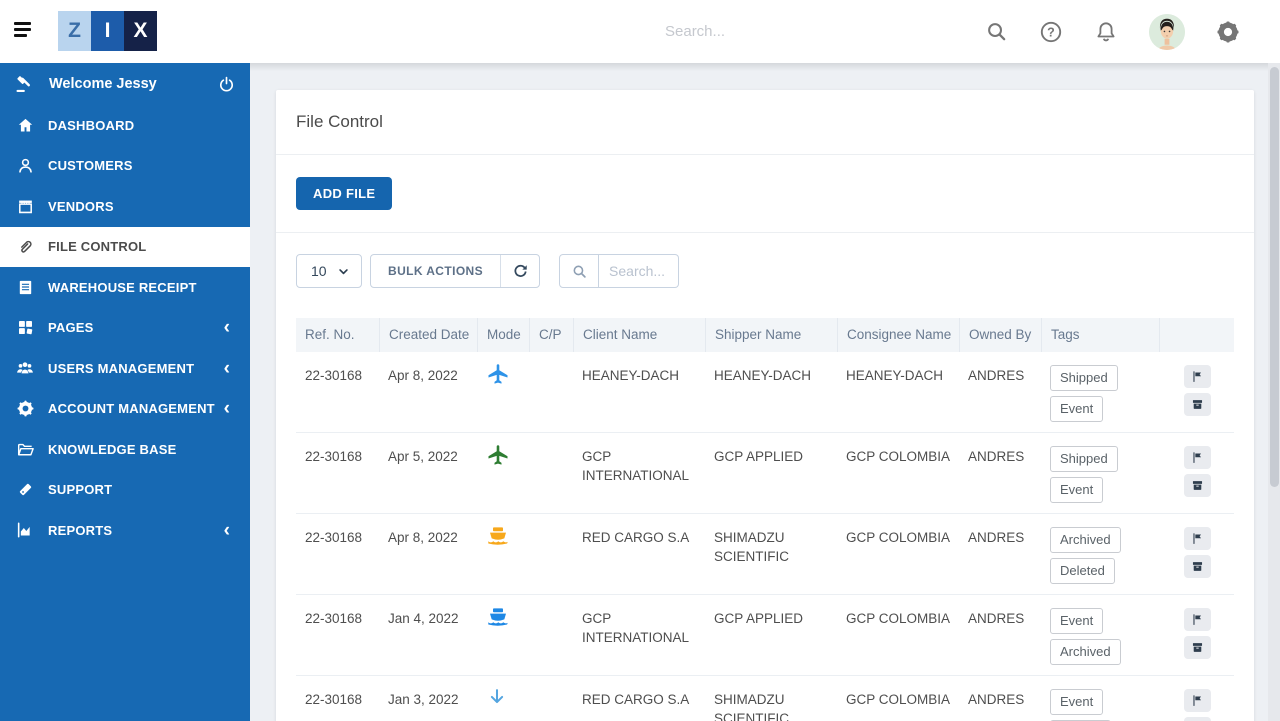 Image resolution: width=1280 pixels, height=721 pixels. I want to click on sidebar-item-support: SUPPORT, so click(125, 490).